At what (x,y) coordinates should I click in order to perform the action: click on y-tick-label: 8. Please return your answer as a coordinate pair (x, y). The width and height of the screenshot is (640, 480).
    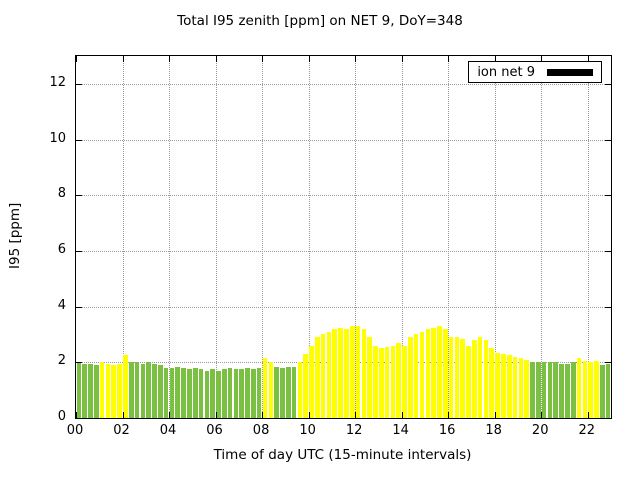
    Looking at the image, I should click on (61, 194).